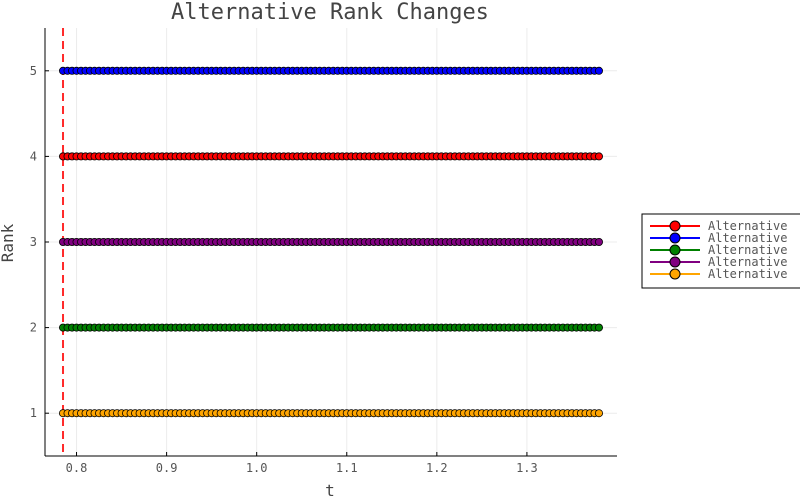 This screenshot has width=800, height=500. I want to click on x-tick-label: 1.1, so click(347, 468).